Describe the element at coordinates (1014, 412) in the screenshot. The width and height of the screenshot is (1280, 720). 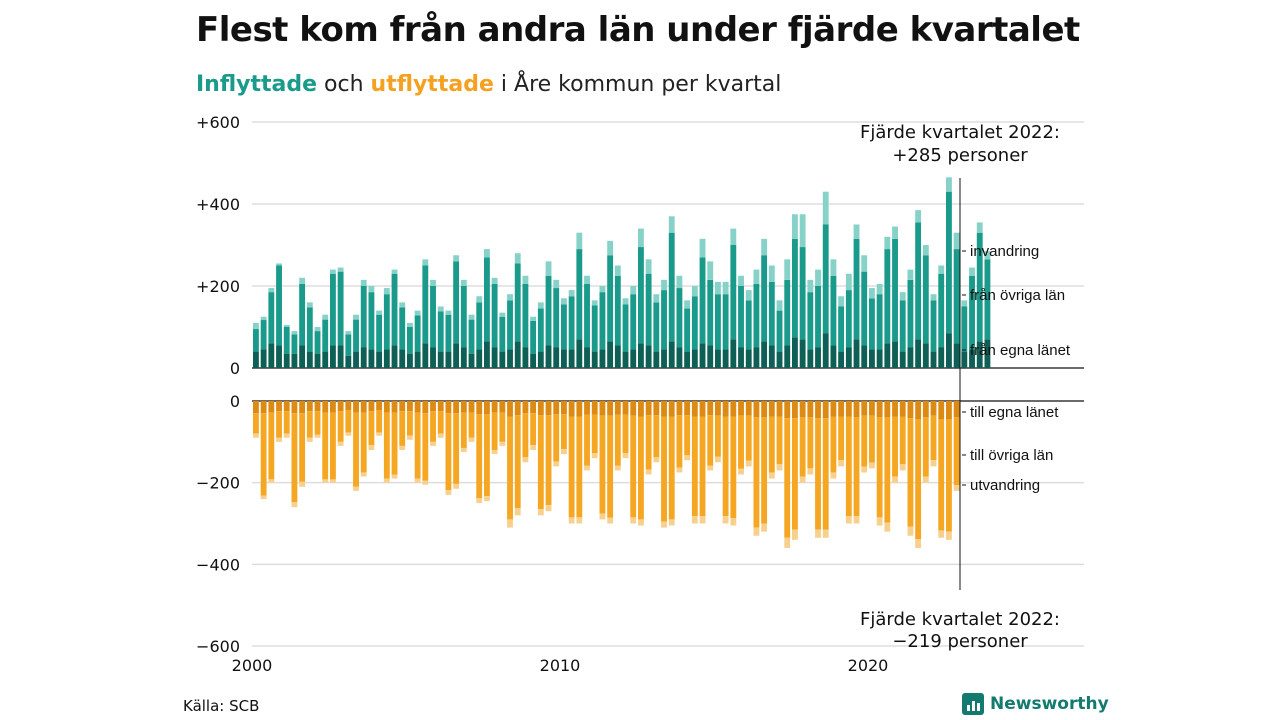
I see `series-label-out: till egna länet` at that location.